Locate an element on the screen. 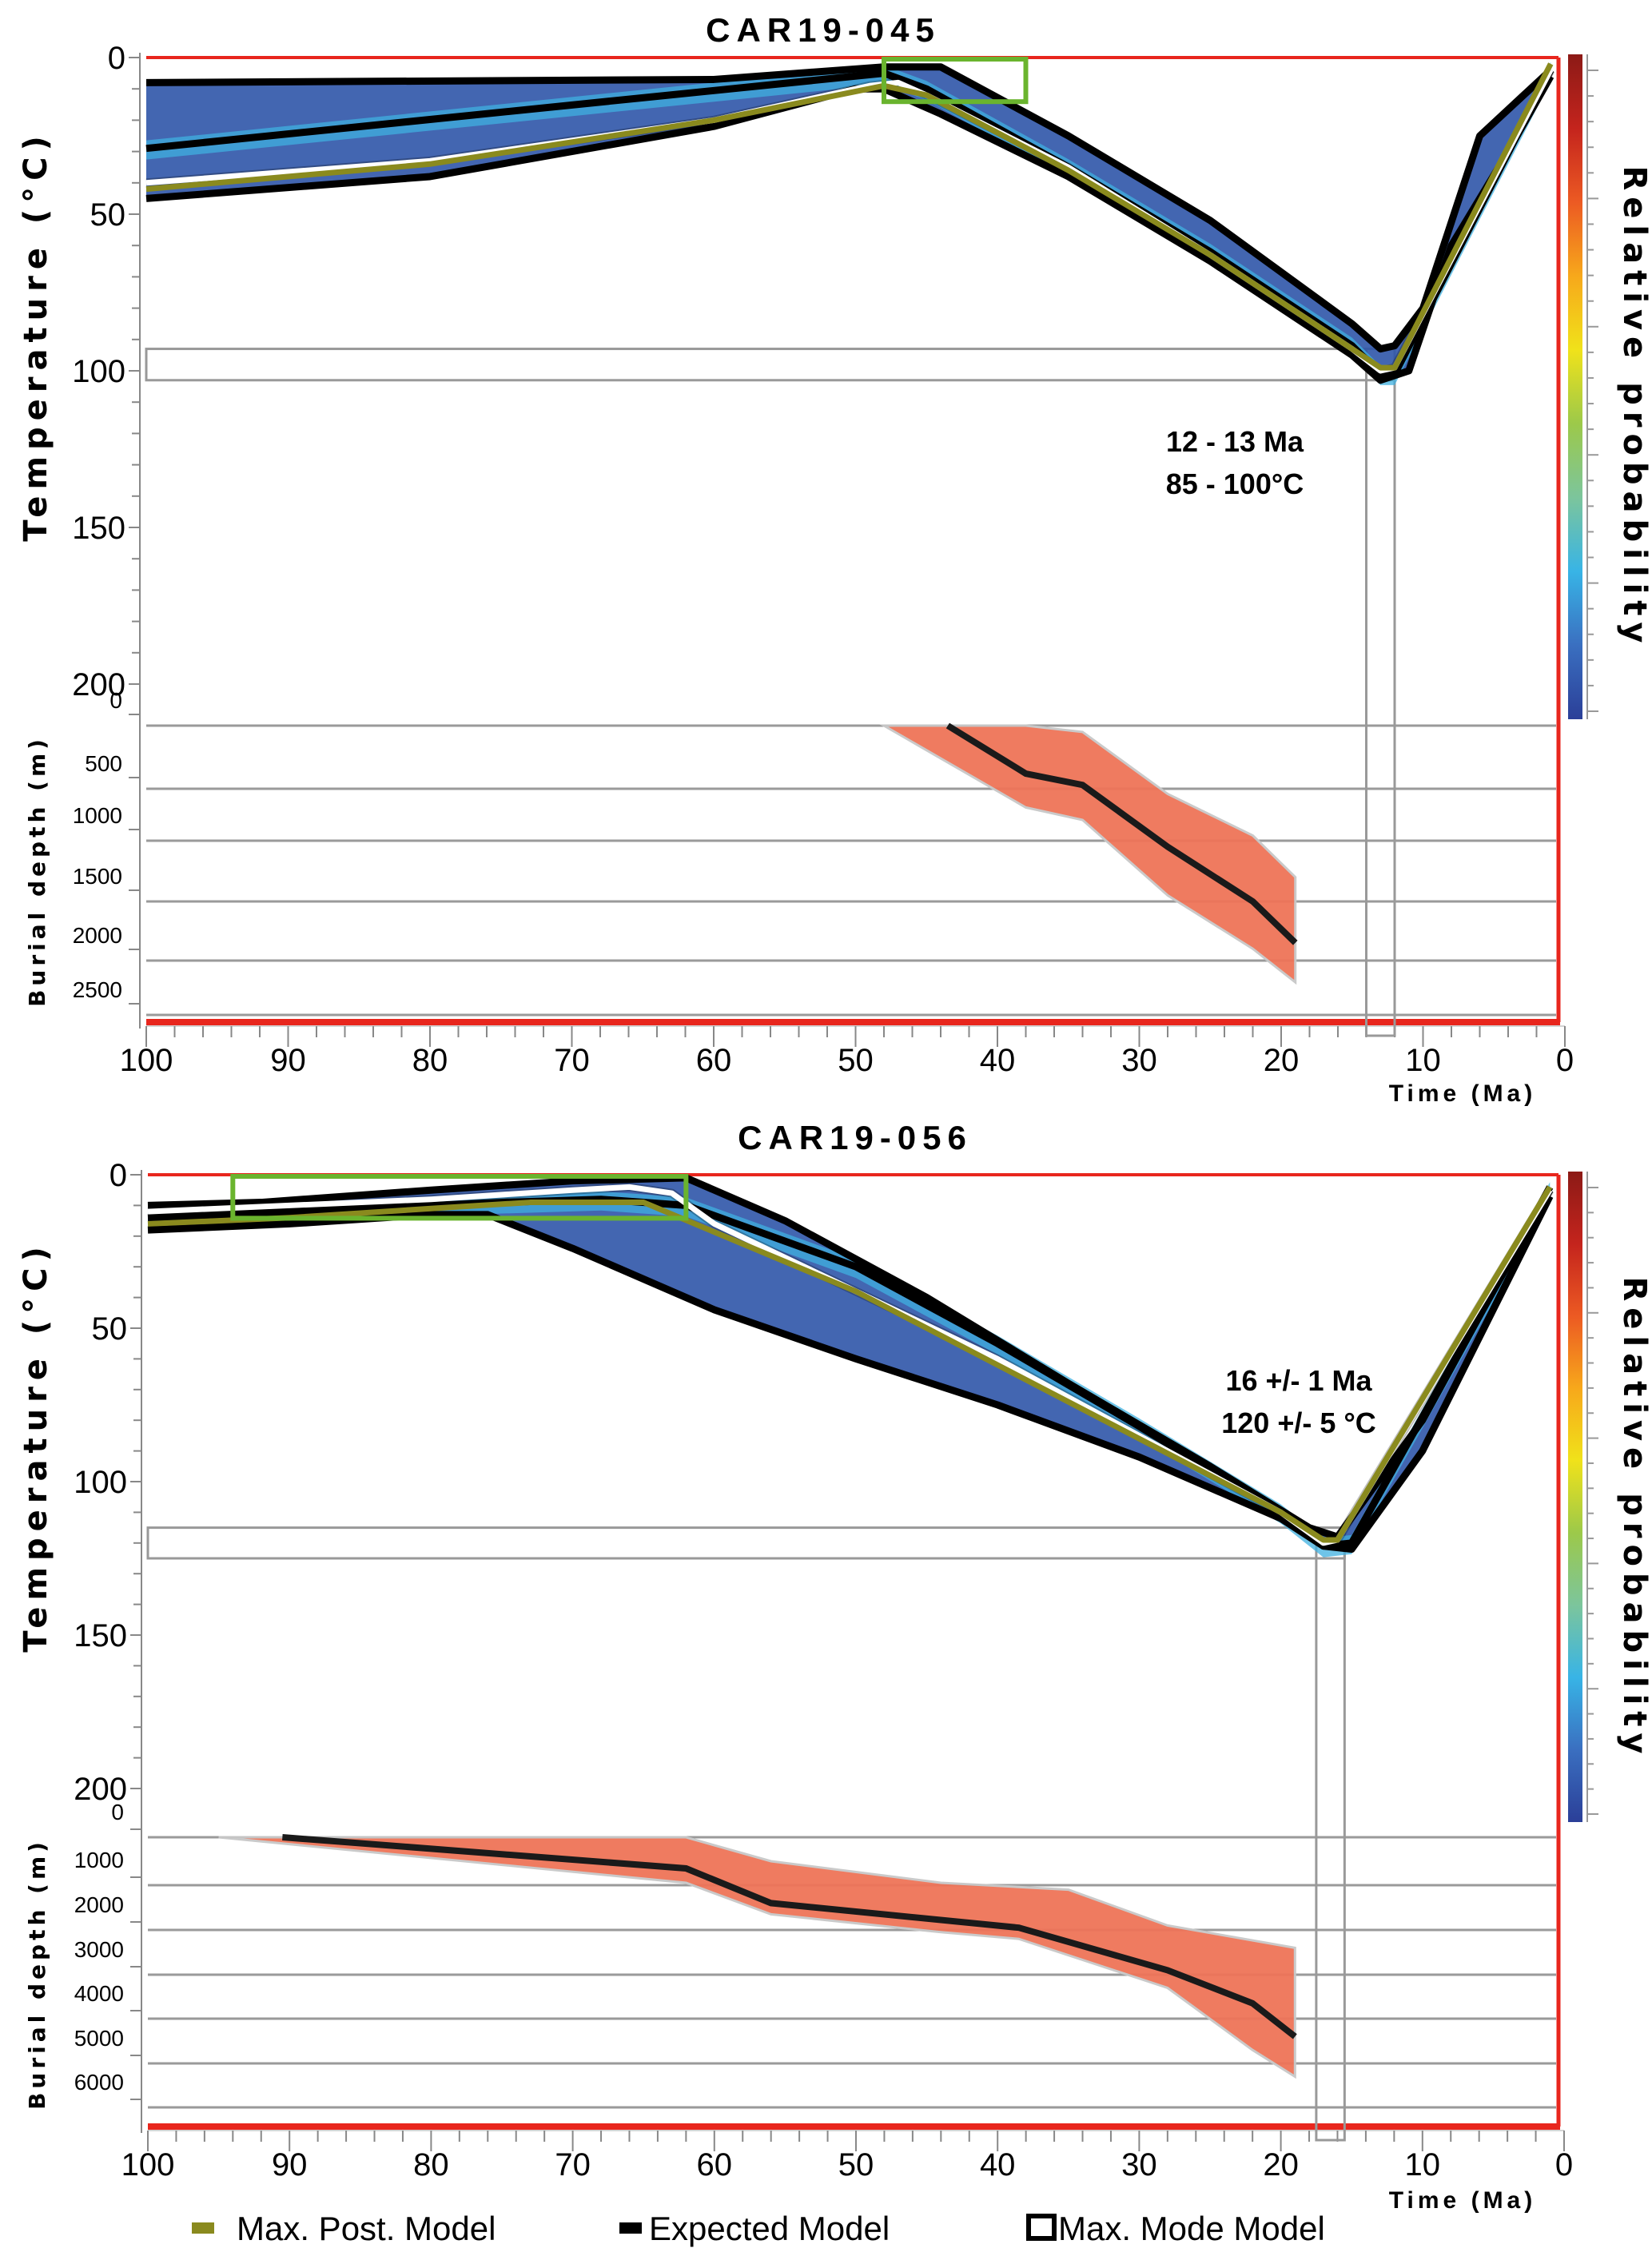  probability-cloud is located at coordinates (848, 223).